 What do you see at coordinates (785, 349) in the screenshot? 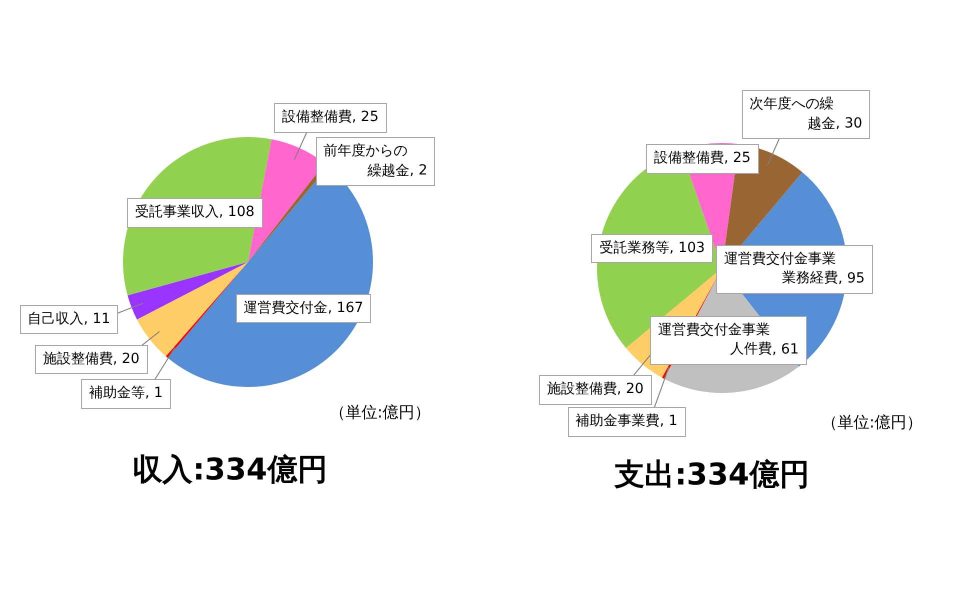
I see `data-label: , 61` at bounding box center [785, 349].